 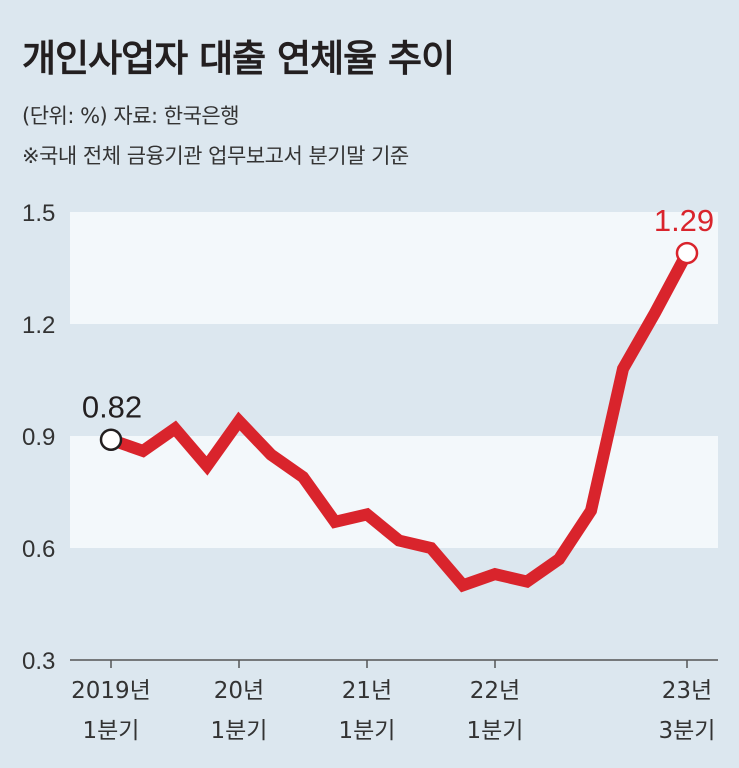 What do you see at coordinates (112, 407) in the screenshot?
I see `data-label: 0.82` at bounding box center [112, 407].